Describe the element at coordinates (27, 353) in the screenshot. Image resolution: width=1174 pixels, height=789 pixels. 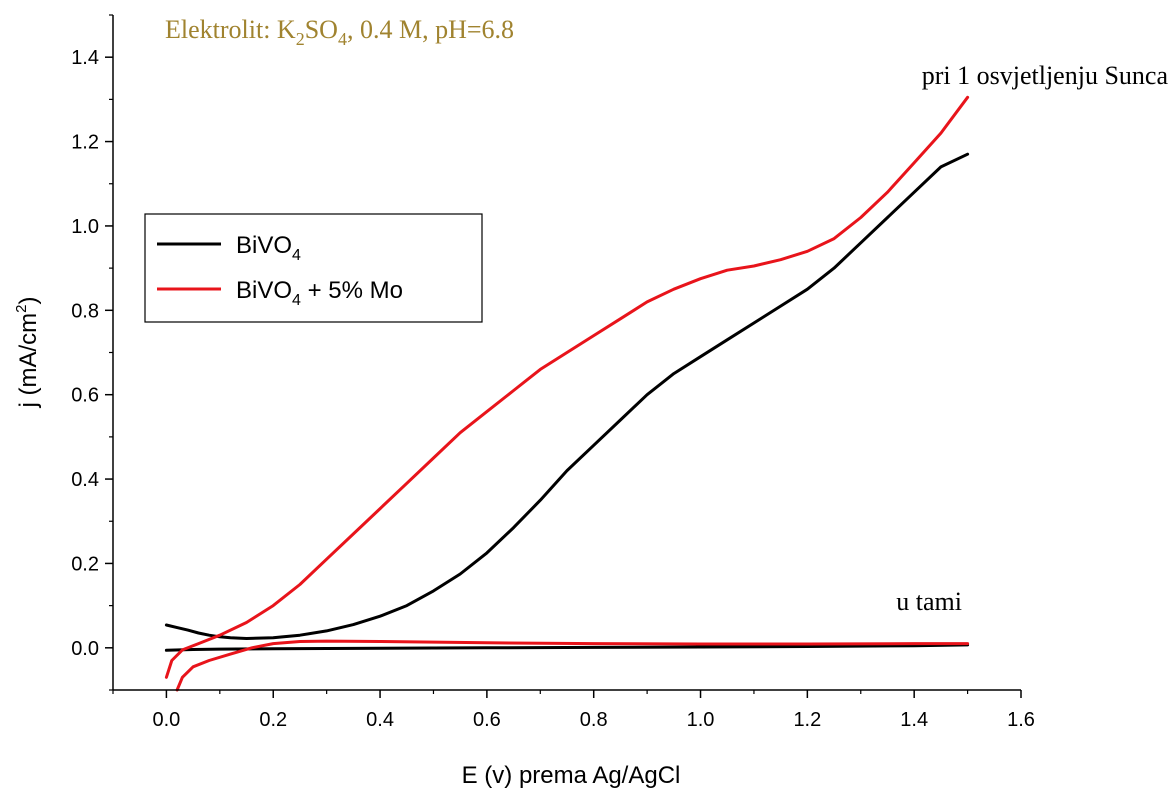
I see `y-axis-title: j (mA/cm2)` at that location.